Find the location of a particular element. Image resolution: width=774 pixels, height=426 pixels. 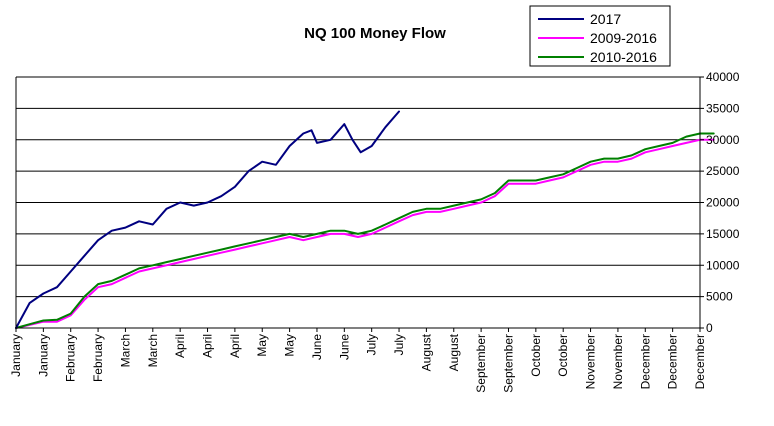

legend: 2017 2009-2016 2010-2016 is located at coordinates (600, 36).